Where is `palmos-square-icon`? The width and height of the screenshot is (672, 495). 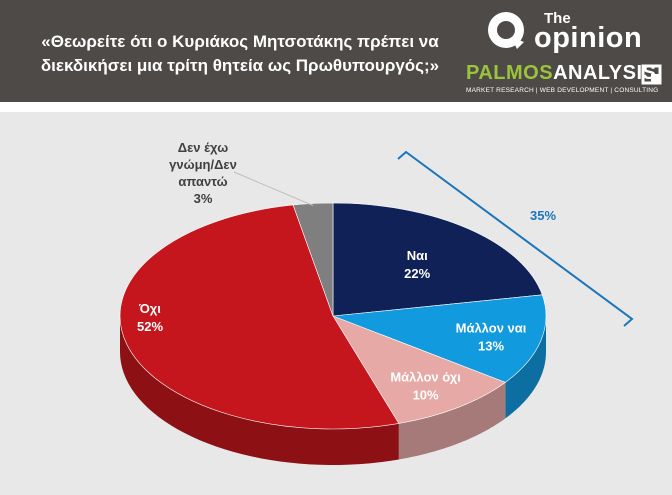
palmos-square-icon is located at coordinates (651, 74).